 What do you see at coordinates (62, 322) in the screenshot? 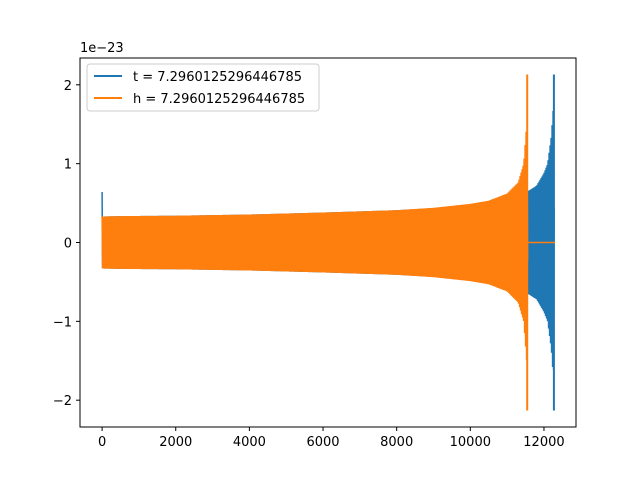
I see `y-tick-label: −1` at bounding box center [62, 322].